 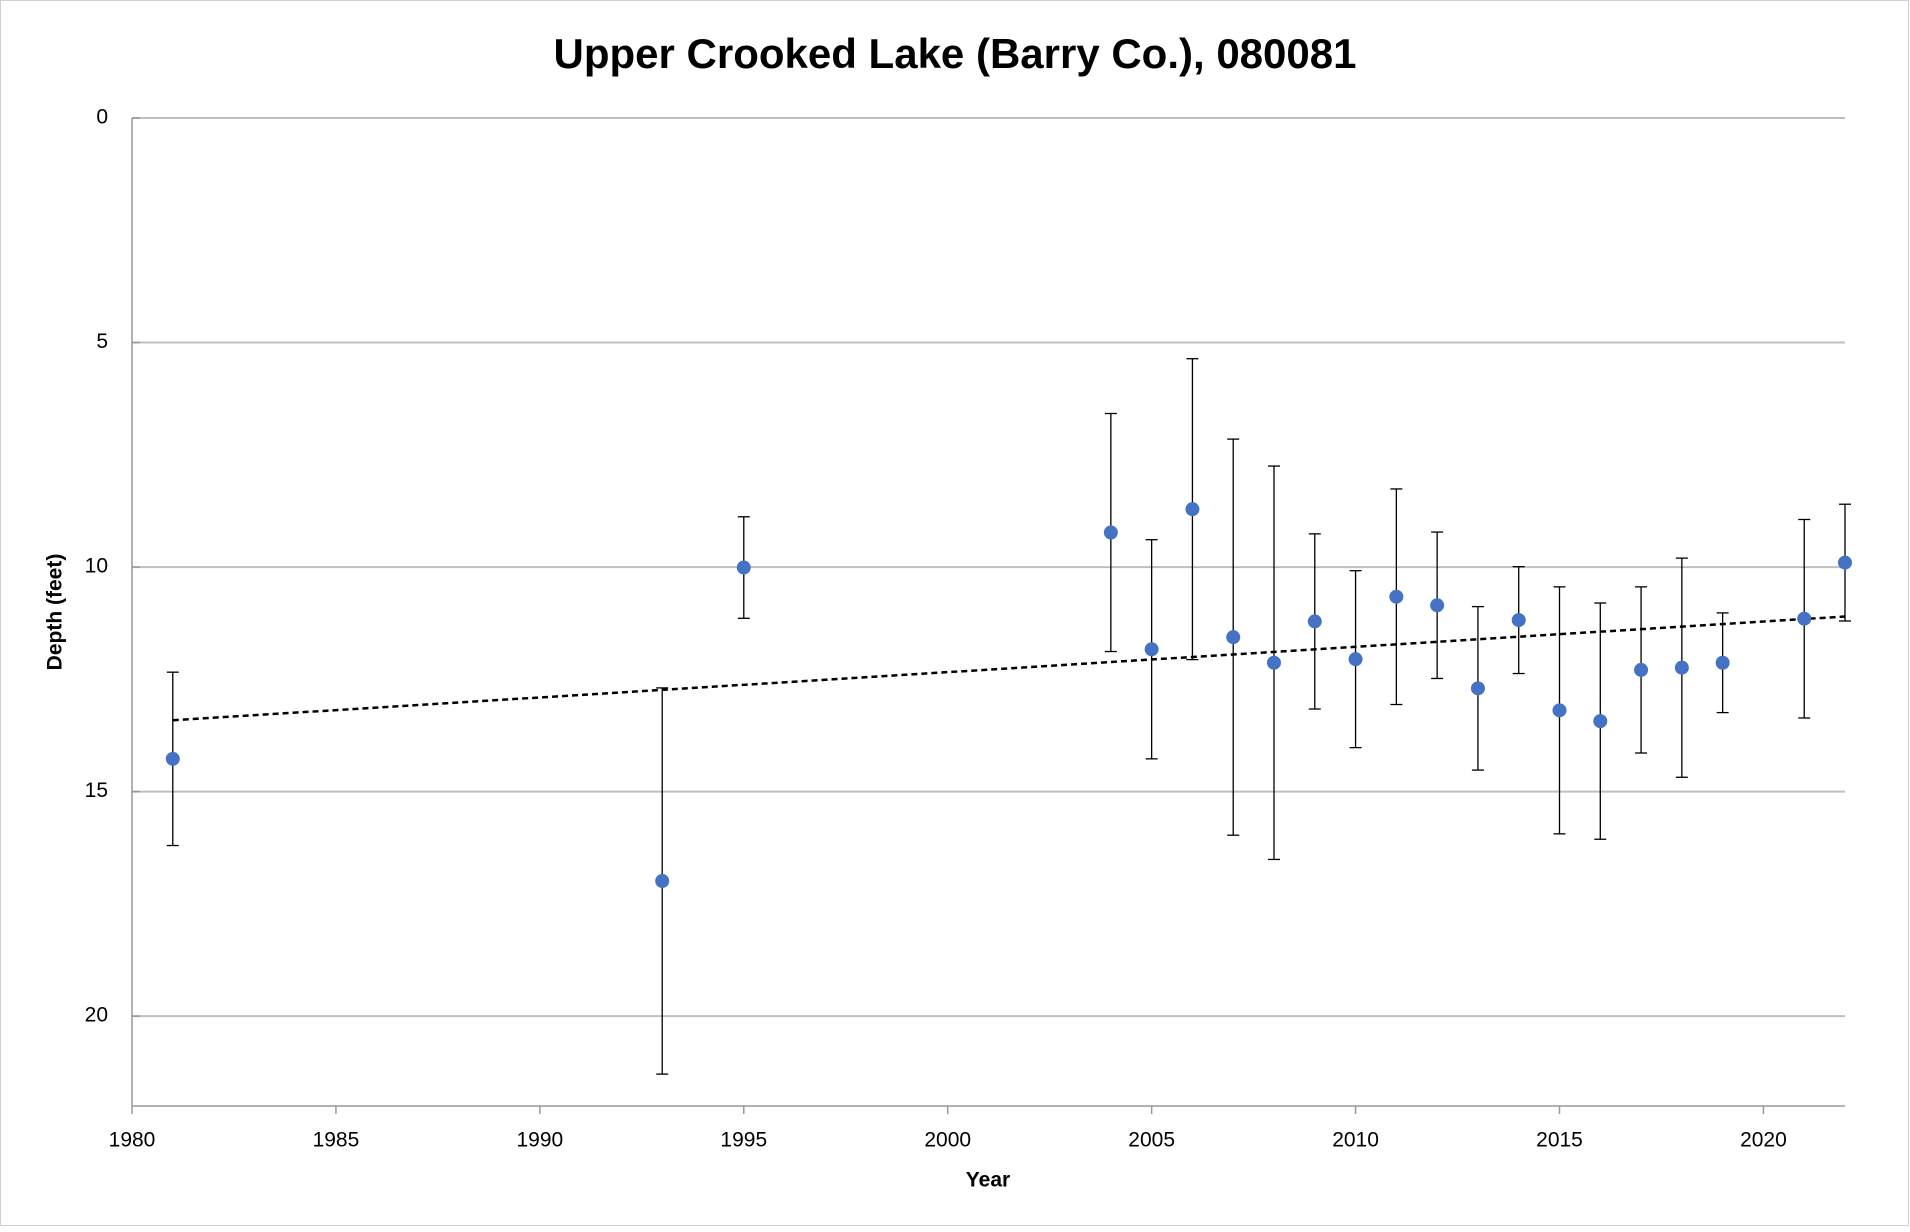 What do you see at coordinates (955, 53) in the screenshot?
I see `chart-title: Upper Crooked Lake (Barry Co.), 080081` at bounding box center [955, 53].